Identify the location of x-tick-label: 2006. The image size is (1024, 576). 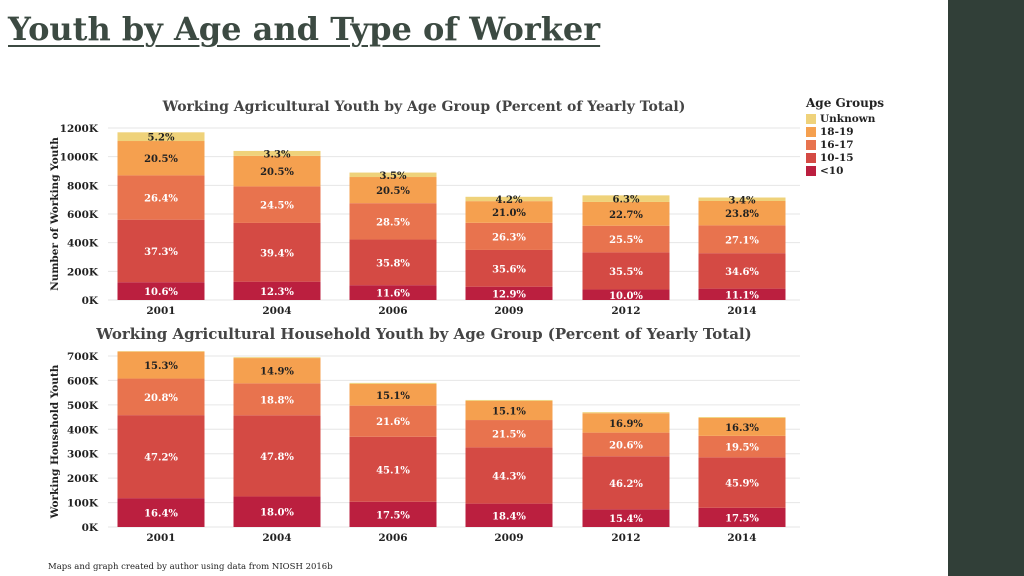
(392, 311).